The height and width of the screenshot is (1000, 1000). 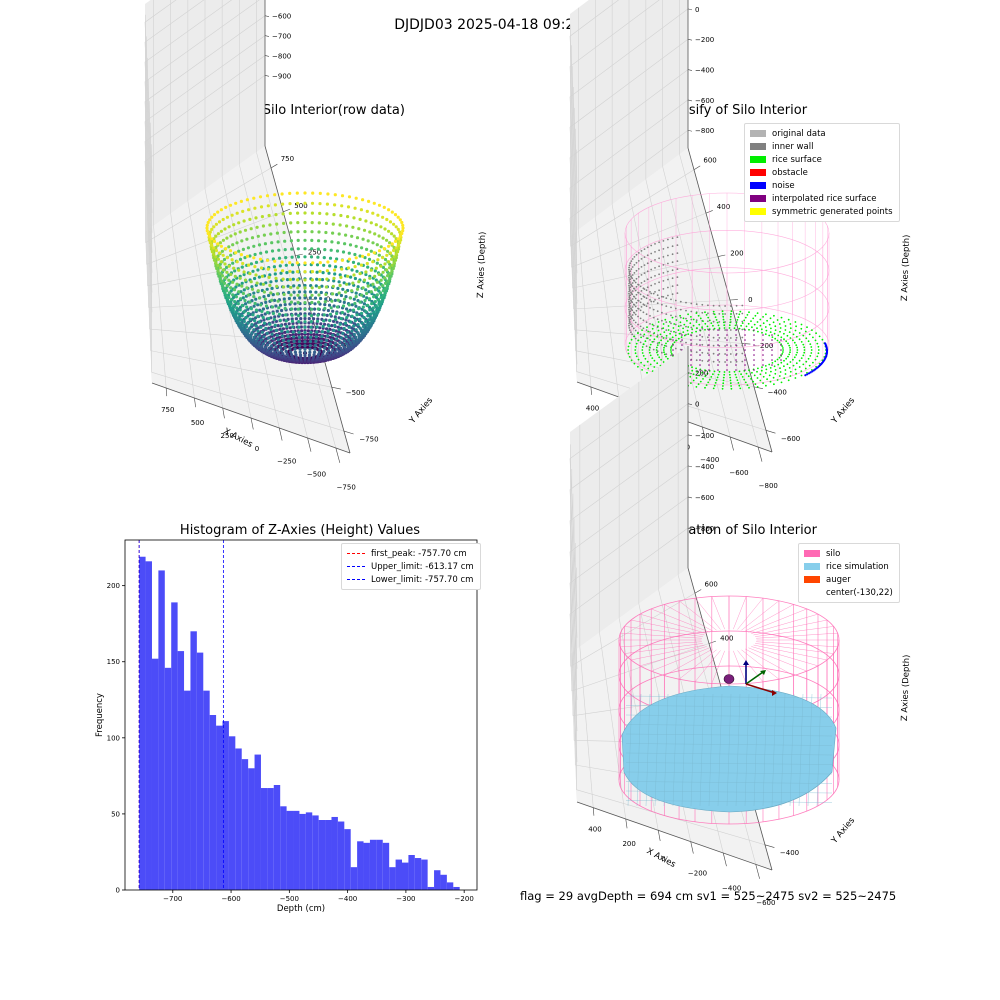 I want to click on z-tick-label: −600, so click(x=704, y=498).